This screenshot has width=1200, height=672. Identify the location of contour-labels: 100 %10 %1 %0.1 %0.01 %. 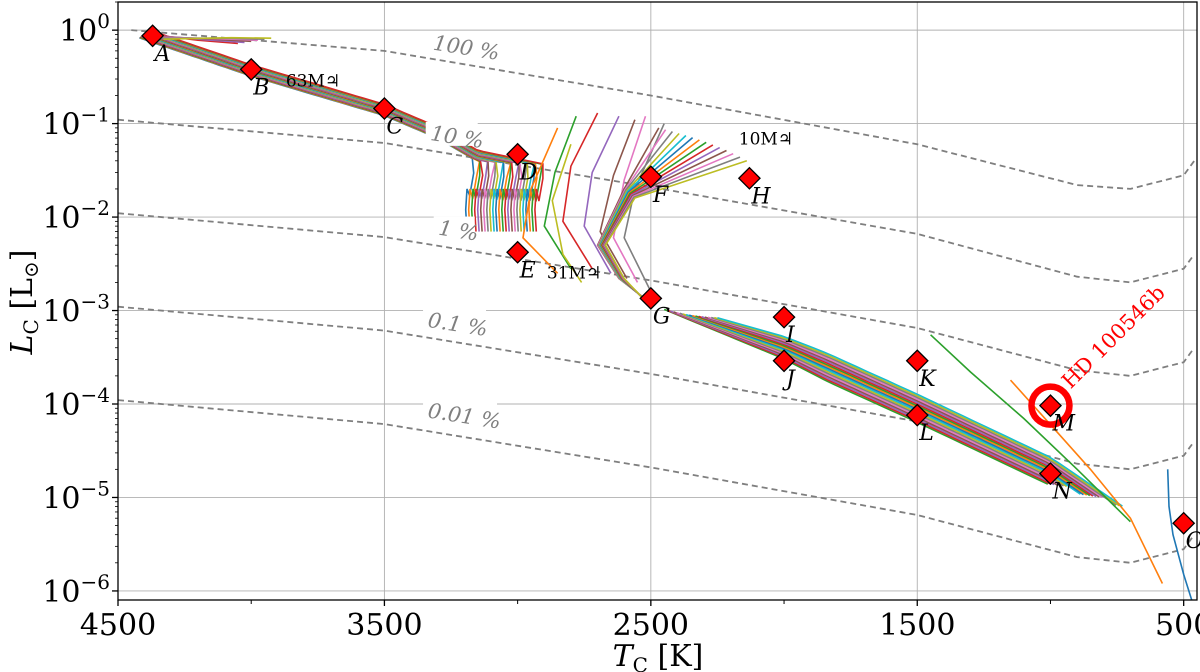
(463, 232).